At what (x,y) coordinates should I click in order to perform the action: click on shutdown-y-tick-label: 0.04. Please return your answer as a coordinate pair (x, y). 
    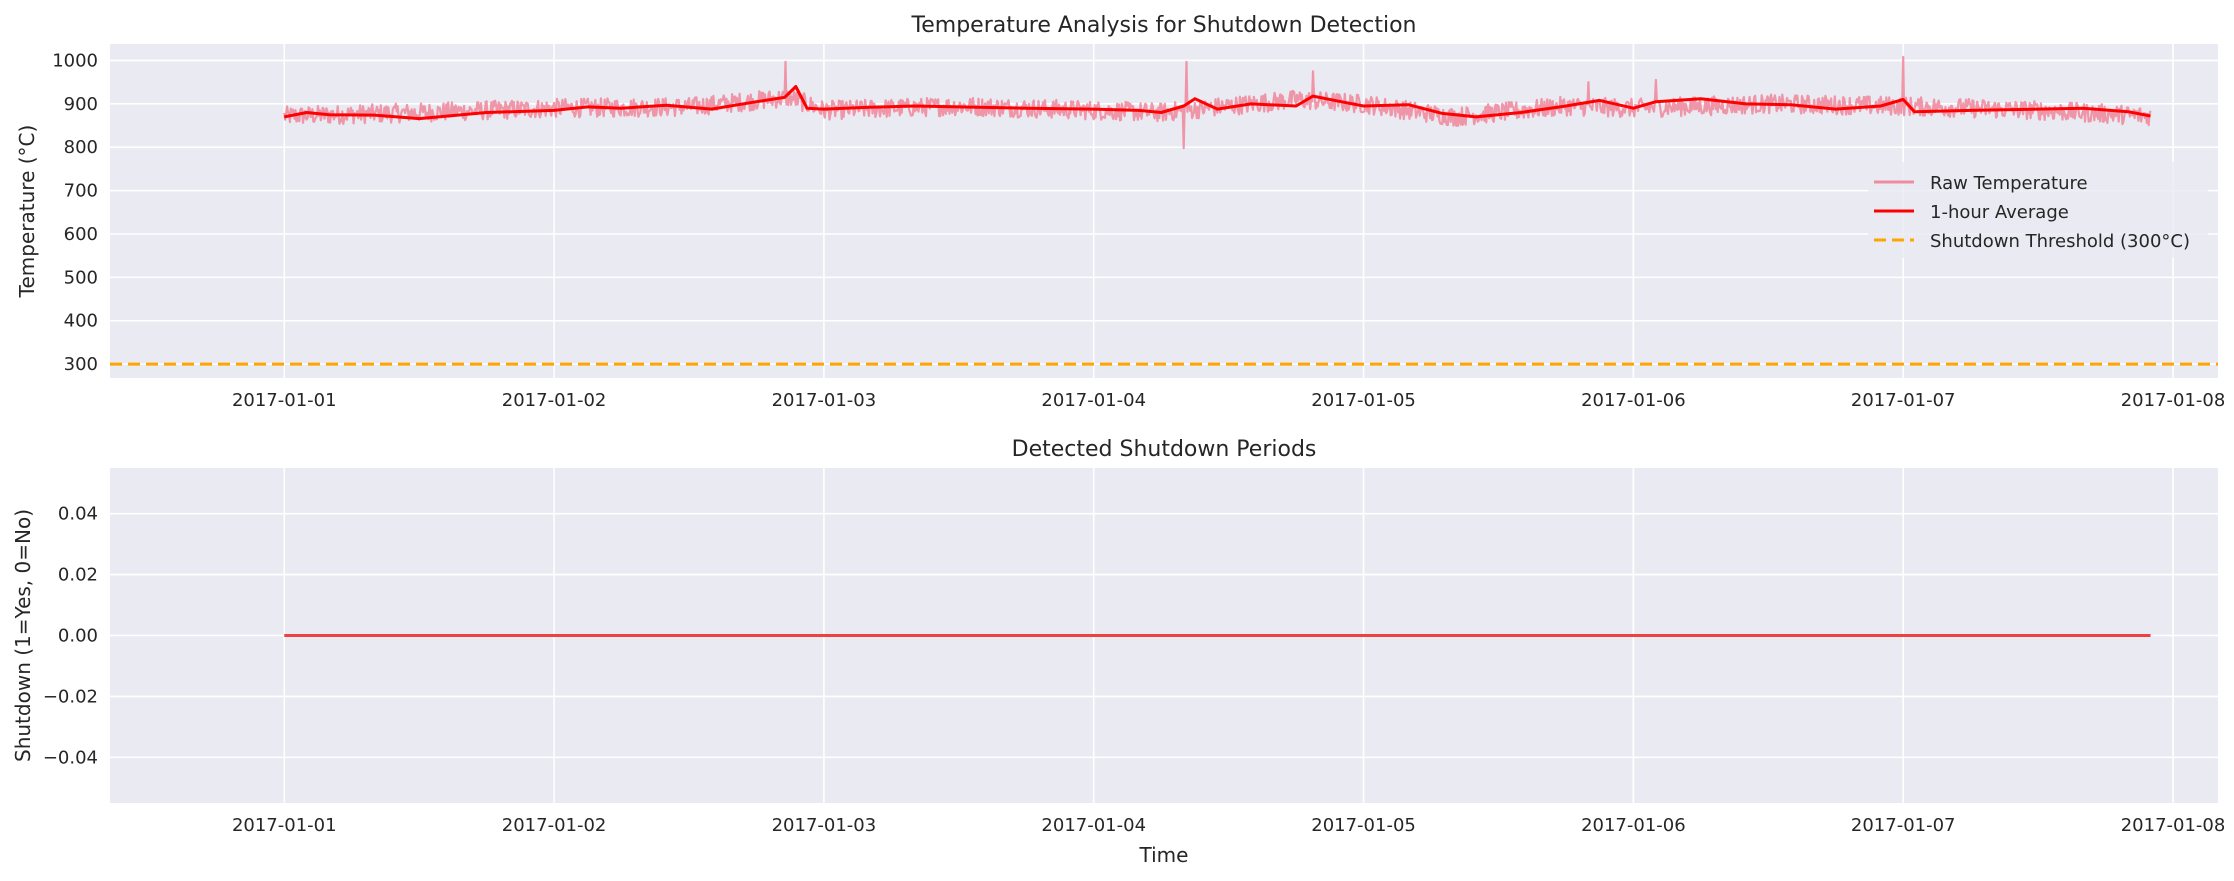
    Looking at the image, I should click on (78, 514).